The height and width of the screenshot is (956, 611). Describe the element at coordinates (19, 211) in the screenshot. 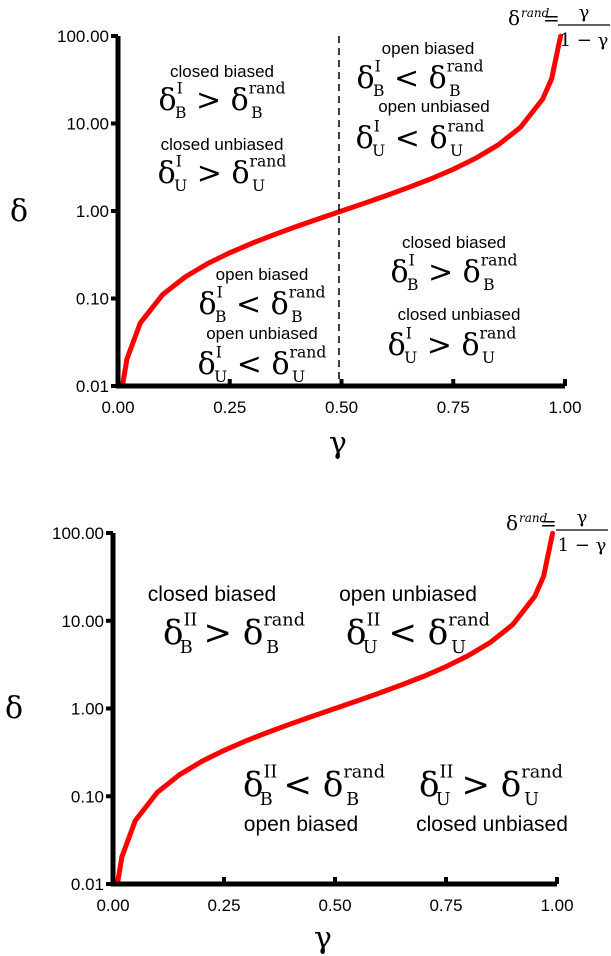

I see `top-y-axis-label: δ` at that location.